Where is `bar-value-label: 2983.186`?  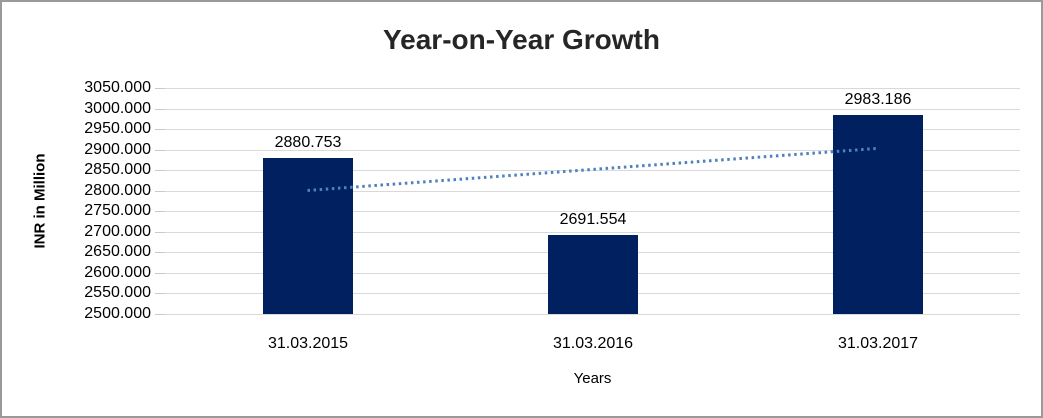
bar-value-label: 2983.186 is located at coordinates (878, 99).